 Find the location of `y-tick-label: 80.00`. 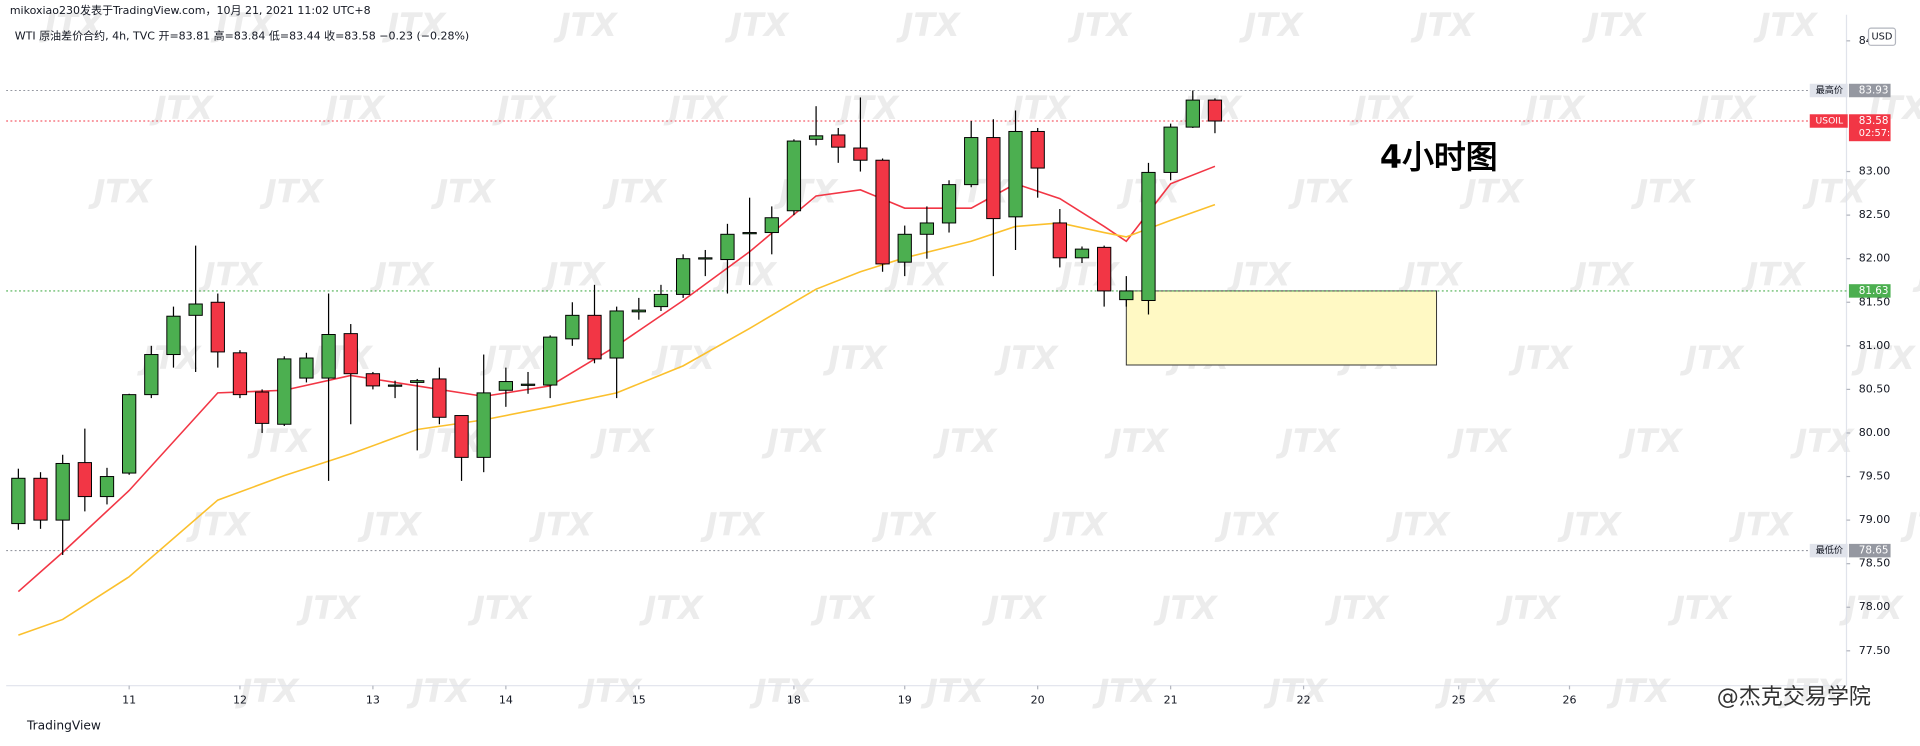

y-tick-label: 80.00 is located at coordinates (1875, 432).